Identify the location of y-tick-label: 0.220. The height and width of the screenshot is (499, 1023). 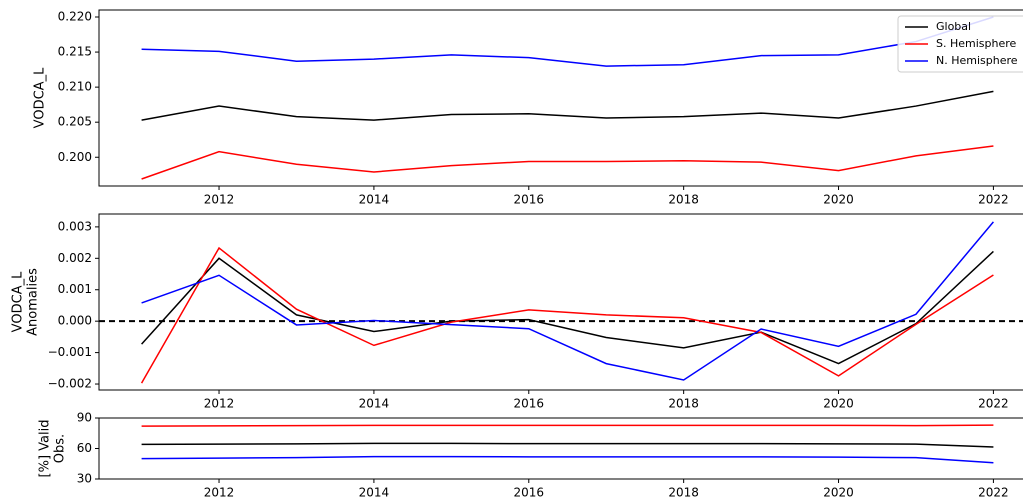
(75, 17).